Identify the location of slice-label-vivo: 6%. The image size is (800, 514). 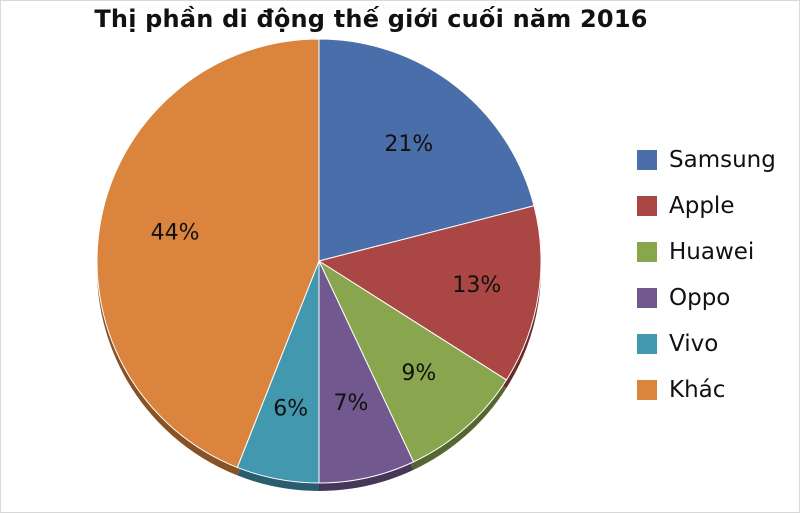
(290, 408).